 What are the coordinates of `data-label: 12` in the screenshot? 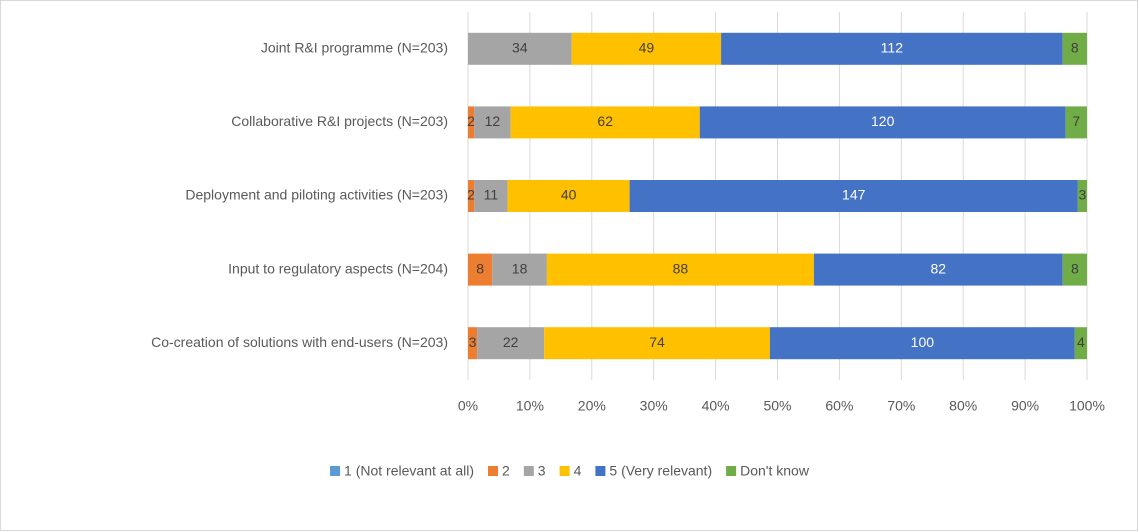 It's located at (493, 121).